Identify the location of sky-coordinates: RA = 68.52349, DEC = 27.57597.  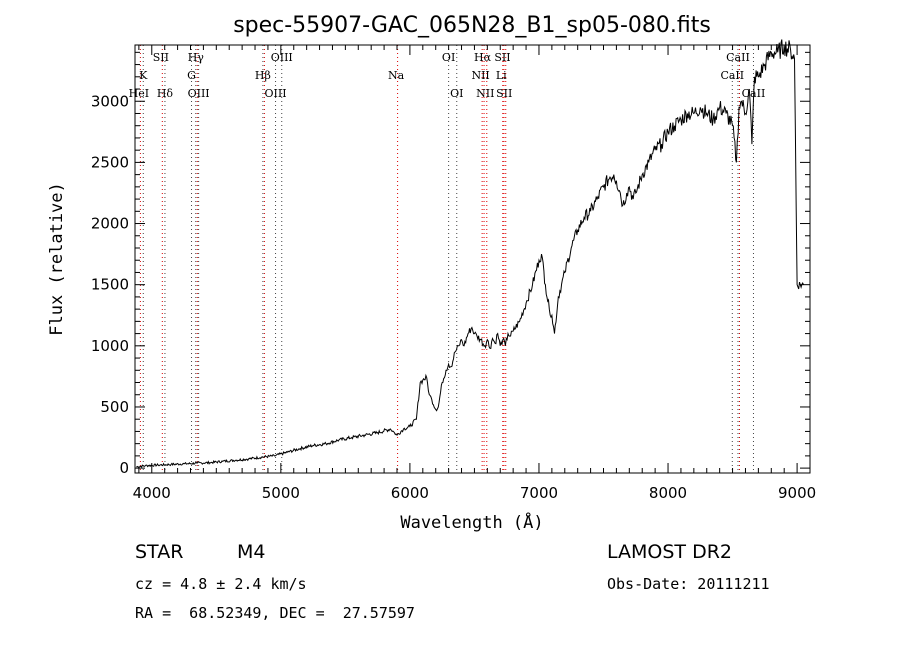
(275, 613).